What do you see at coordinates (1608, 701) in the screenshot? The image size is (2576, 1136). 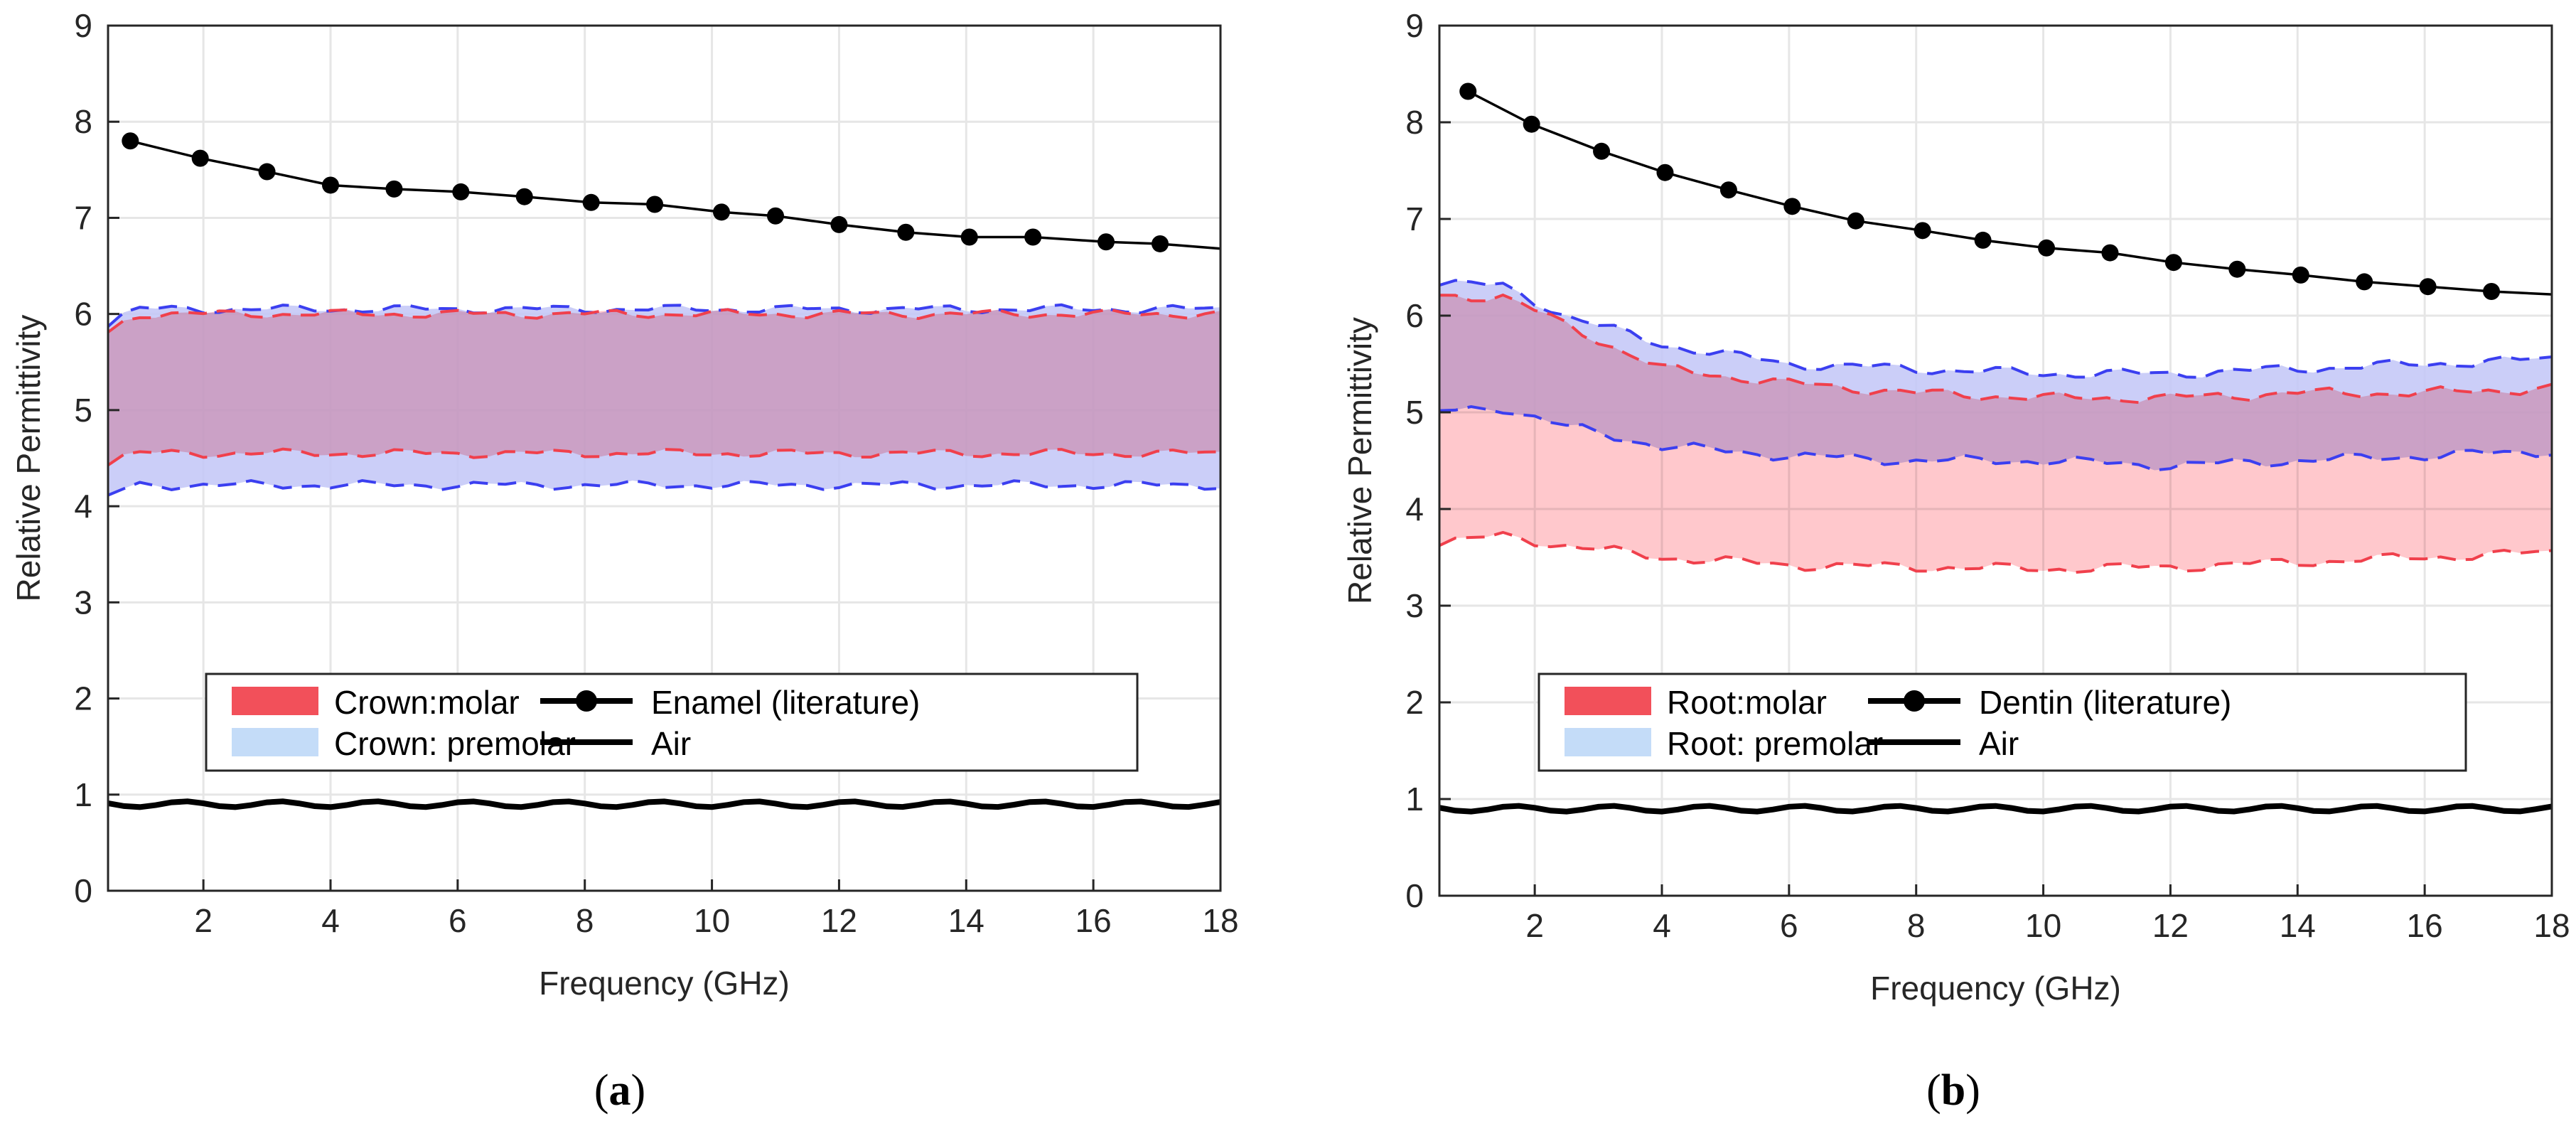 I see `legend-swatch-molar` at bounding box center [1608, 701].